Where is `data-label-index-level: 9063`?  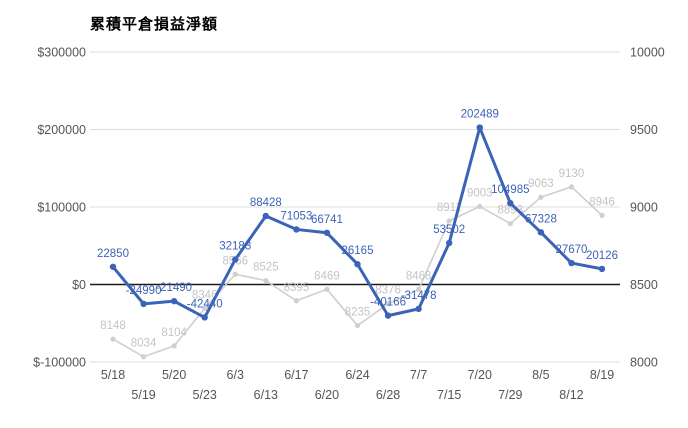
data-label-index-level: 9063 is located at coordinates (541, 184).